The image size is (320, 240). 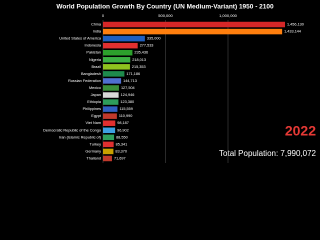 What do you see at coordinates (97, 32) in the screenshot?
I see `y-tick-label: India` at bounding box center [97, 32].